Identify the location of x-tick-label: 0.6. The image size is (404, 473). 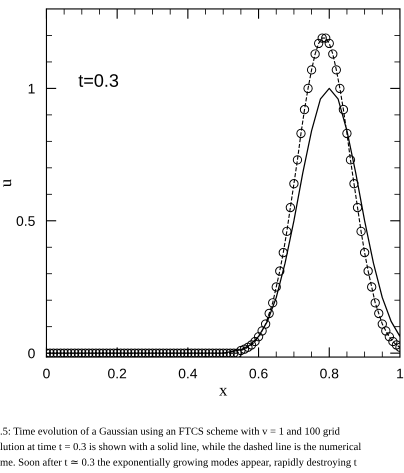
(258, 373).